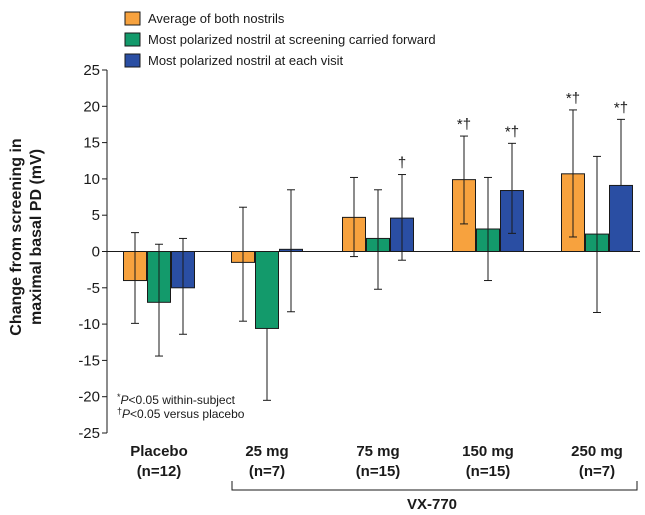 The image size is (645, 515). Describe the element at coordinates (91, 70) in the screenshot. I see `y-tick-label: 25` at that location.